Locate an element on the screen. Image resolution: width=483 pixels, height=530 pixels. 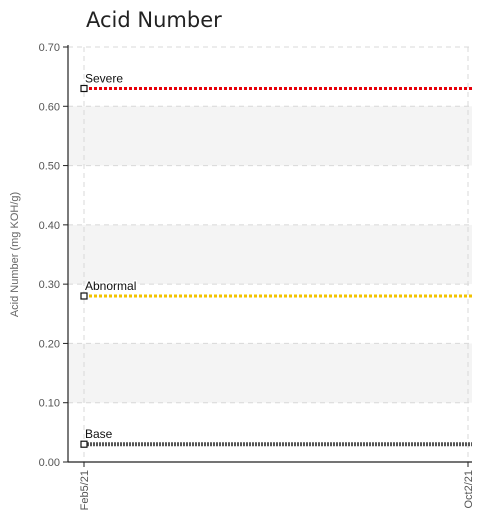
x-tick-label: Oct2/21 is located at coordinates (469, 489).